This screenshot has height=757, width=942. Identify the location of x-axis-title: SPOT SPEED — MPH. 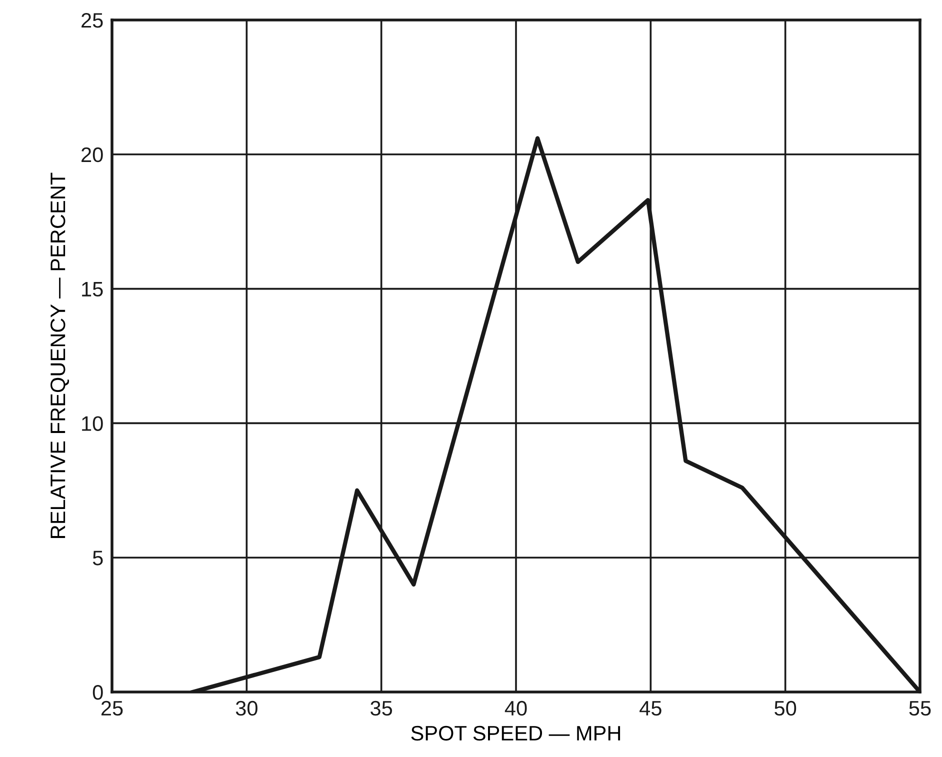
(515, 733).